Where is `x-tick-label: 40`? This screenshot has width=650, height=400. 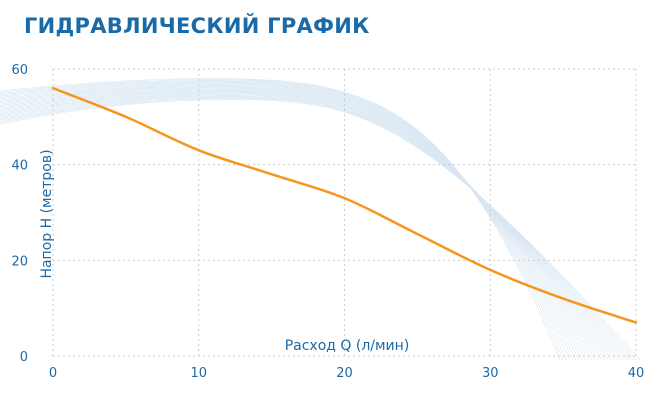
x-tick-label: 40 is located at coordinates (636, 373).